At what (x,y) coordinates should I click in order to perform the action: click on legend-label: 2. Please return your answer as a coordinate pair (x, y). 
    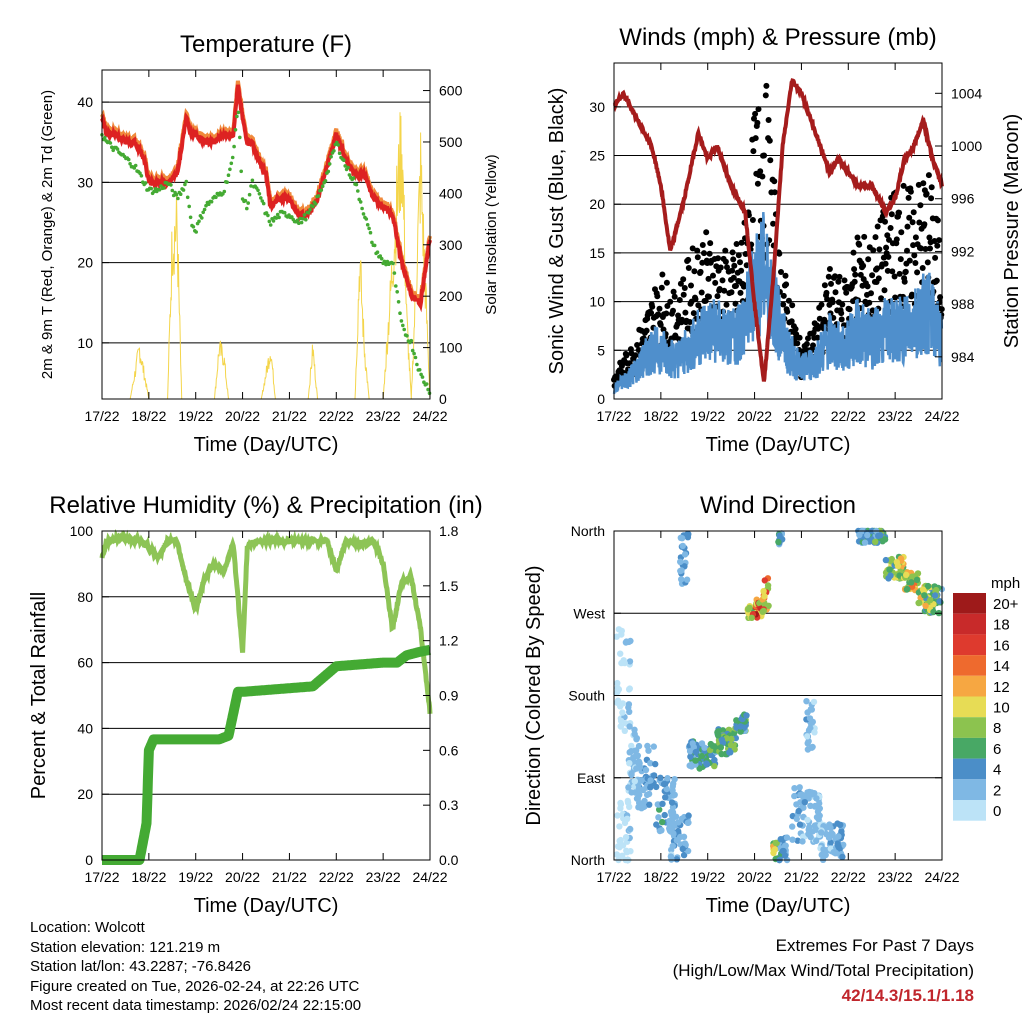
    Looking at the image, I should click on (997, 790).